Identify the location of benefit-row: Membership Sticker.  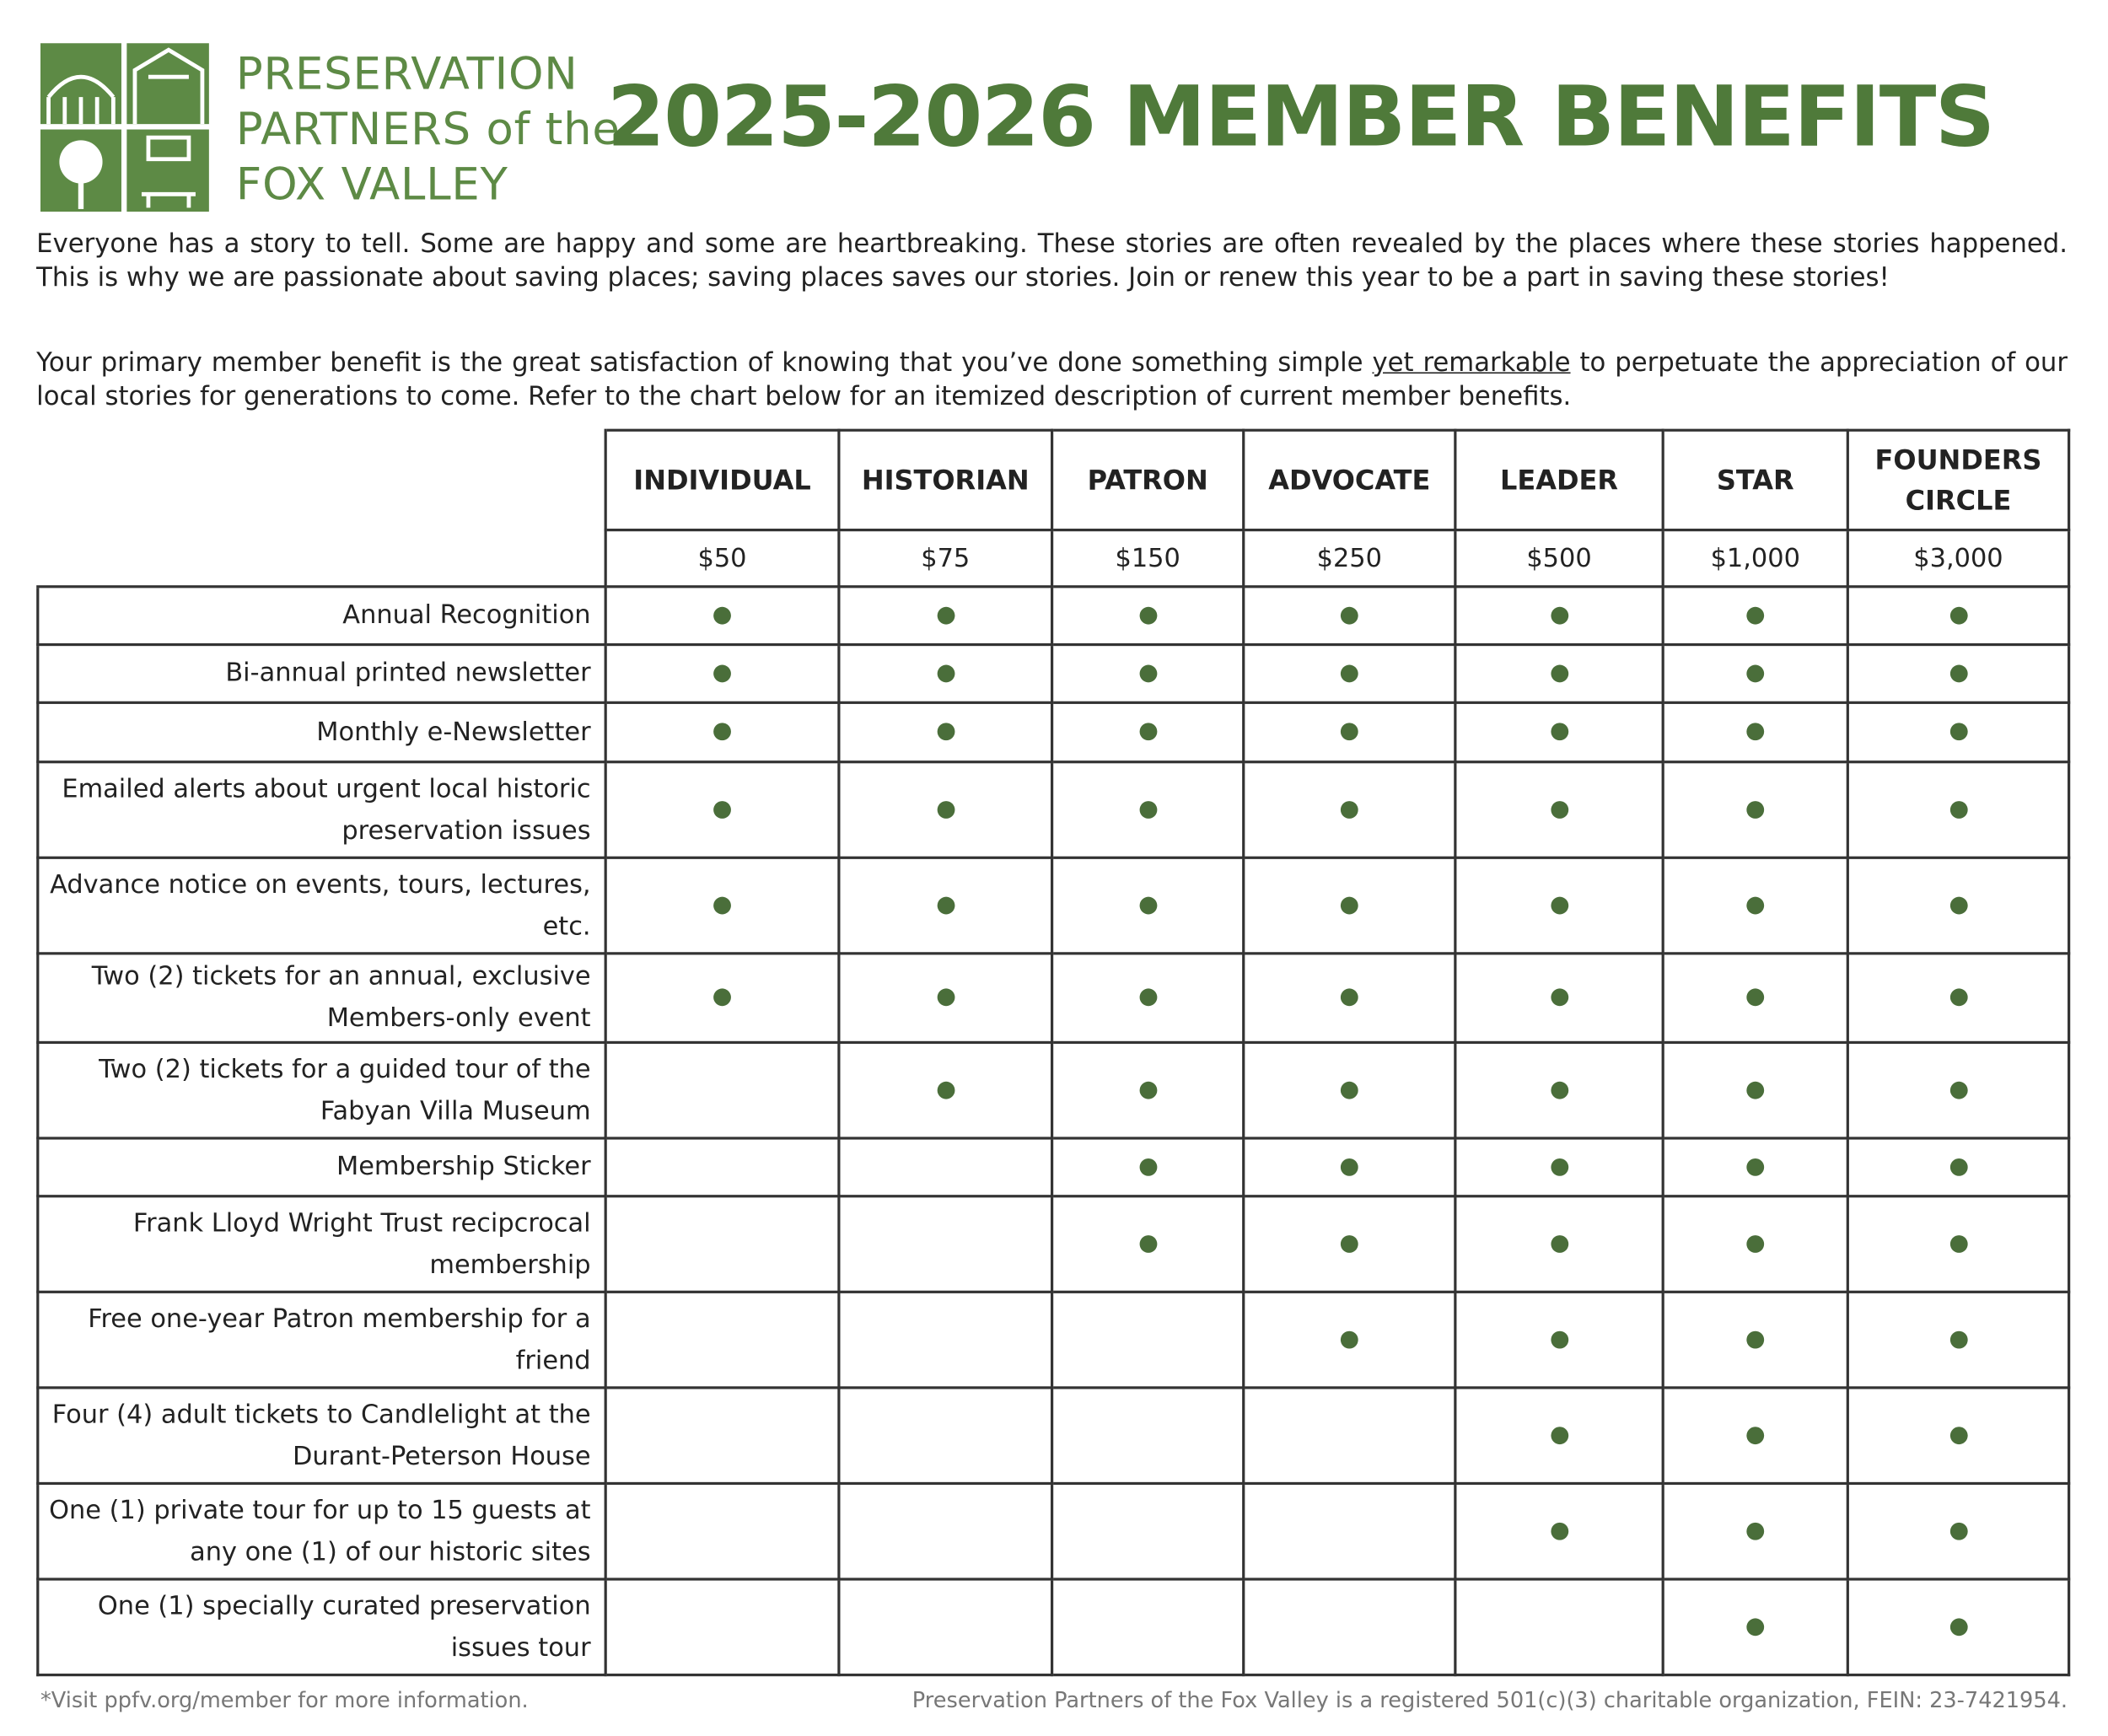
(1053, 1167).